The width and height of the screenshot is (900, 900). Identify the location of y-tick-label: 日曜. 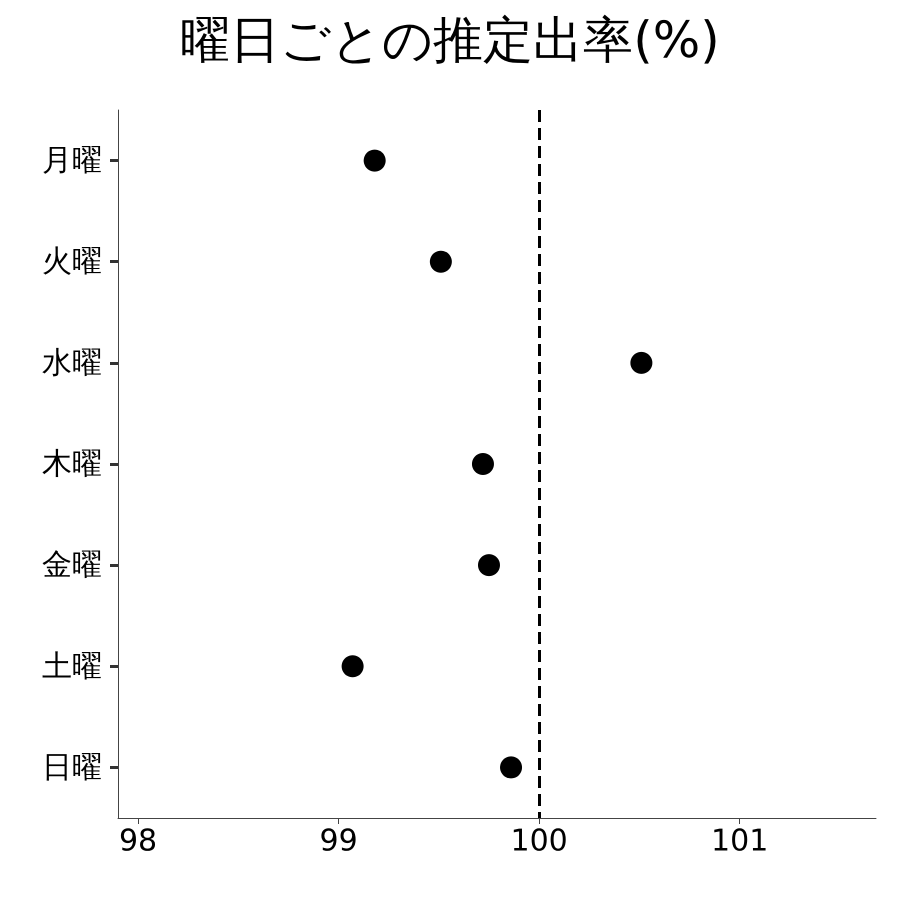
(72, 767).